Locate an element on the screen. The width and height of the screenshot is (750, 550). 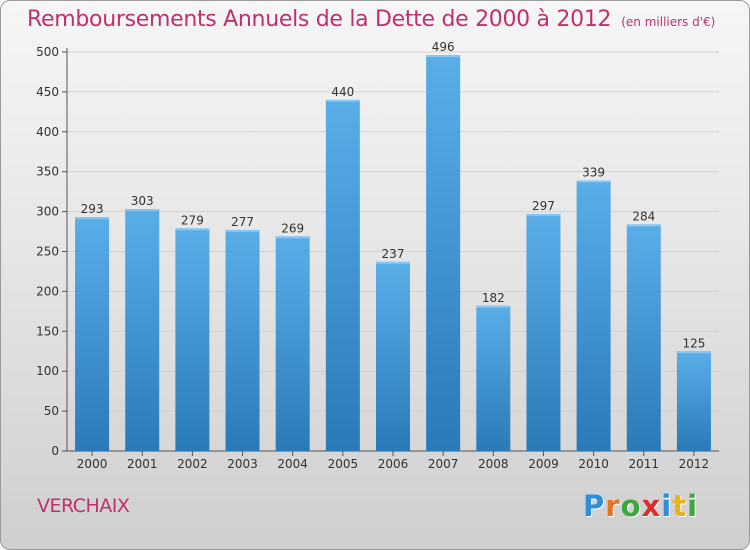
value-label: 279 is located at coordinates (192, 220).